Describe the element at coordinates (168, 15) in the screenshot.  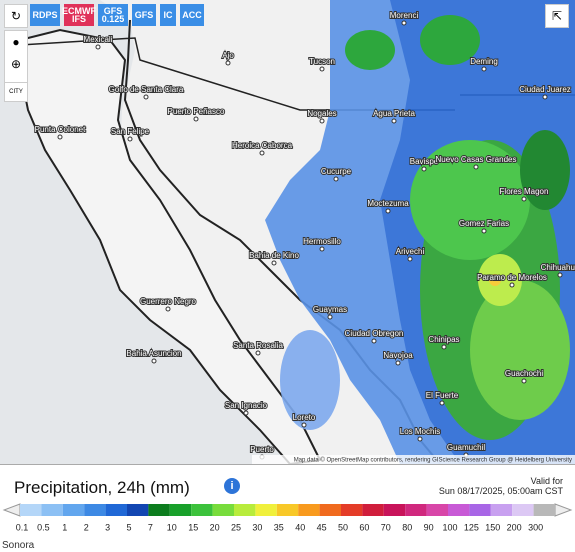
I see `model-button: IC` at that location.